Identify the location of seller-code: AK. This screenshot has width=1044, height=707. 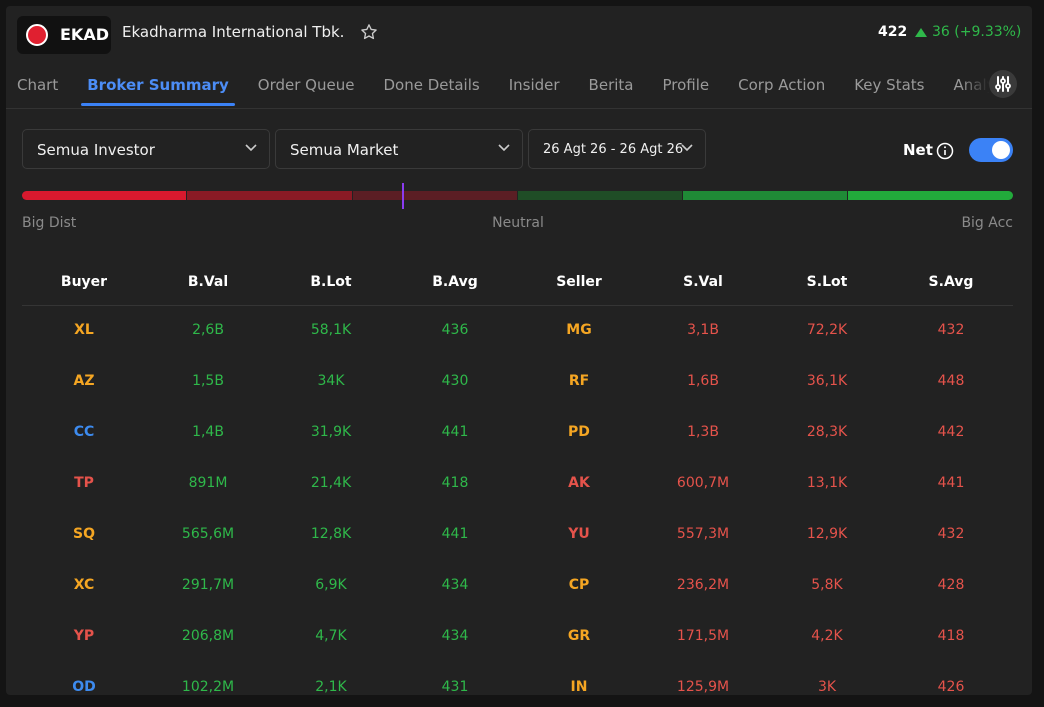
(579, 483).